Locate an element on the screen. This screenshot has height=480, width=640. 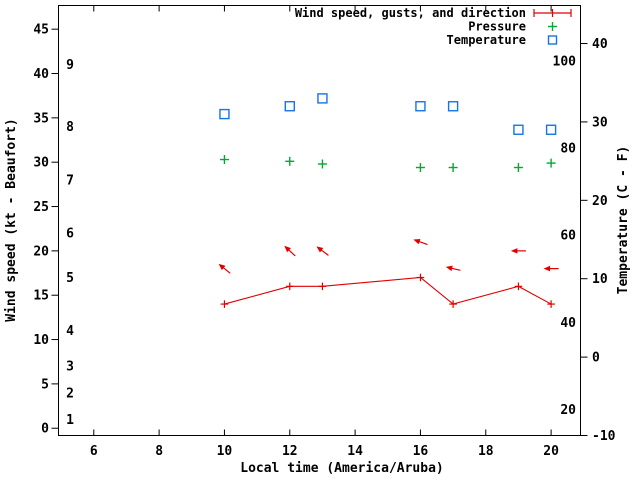
kt-tick-label: 35 is located at coordinates (41, 118).